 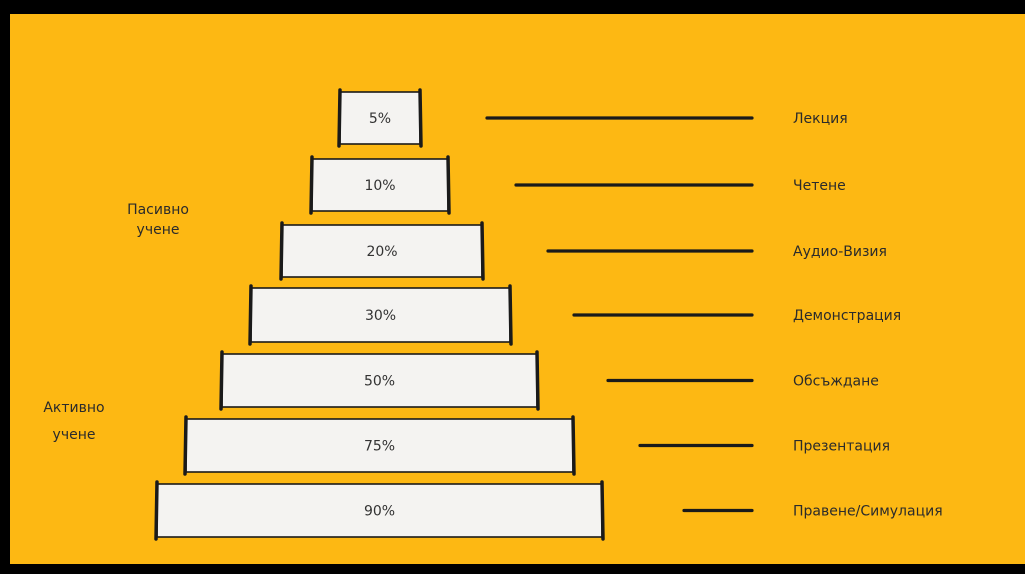 I want to click on pyramid-step-percent: 75%, so click(x=379, y=447).